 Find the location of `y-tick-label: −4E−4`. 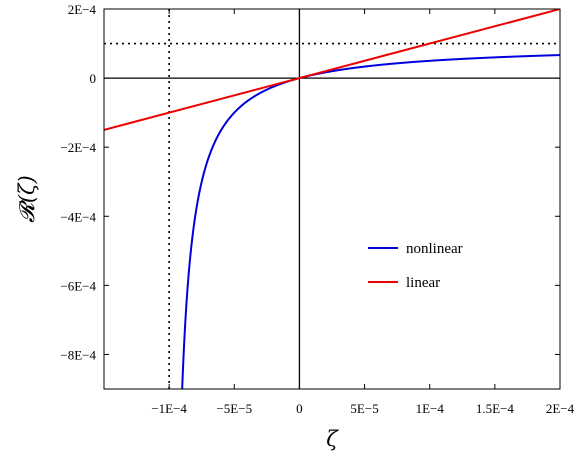

y-tick-label: −4E−4 is located at coordinates (78, 216).